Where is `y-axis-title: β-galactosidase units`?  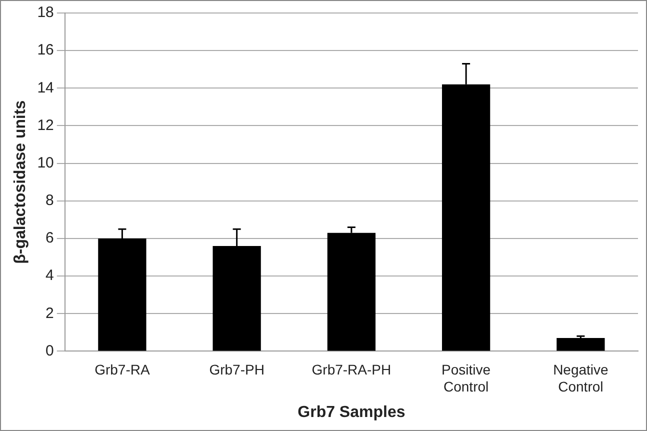 y-axis-title: β-galactosidase units is located at coordinates (21, 182).